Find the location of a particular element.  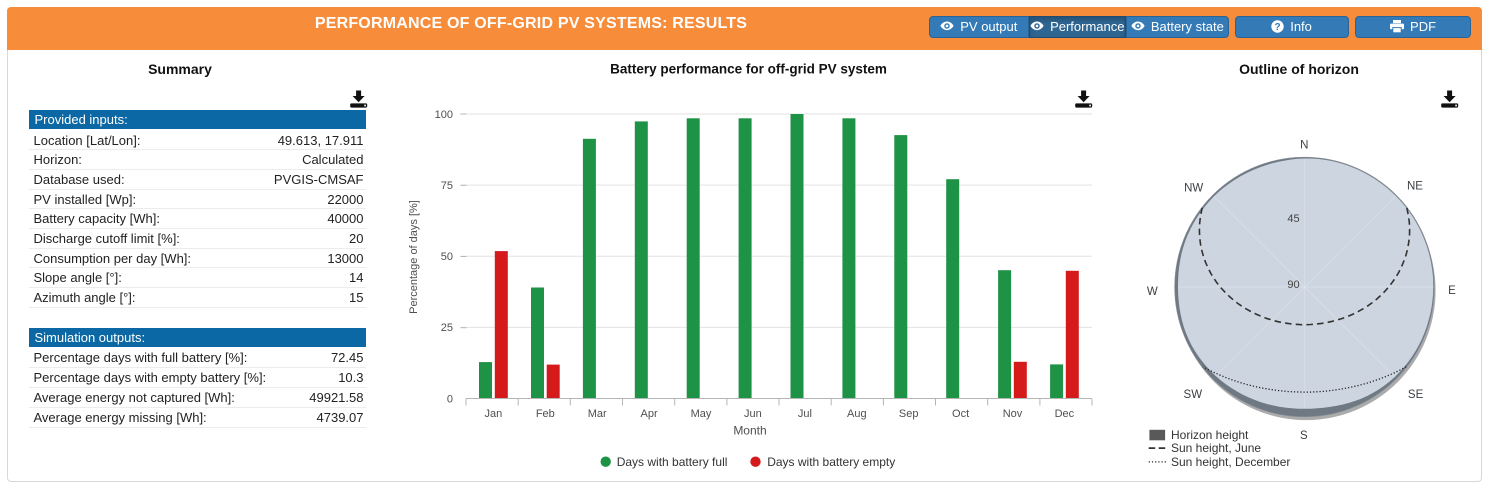

svg-text: Days with battery empty is located at coordinates (831, 462).